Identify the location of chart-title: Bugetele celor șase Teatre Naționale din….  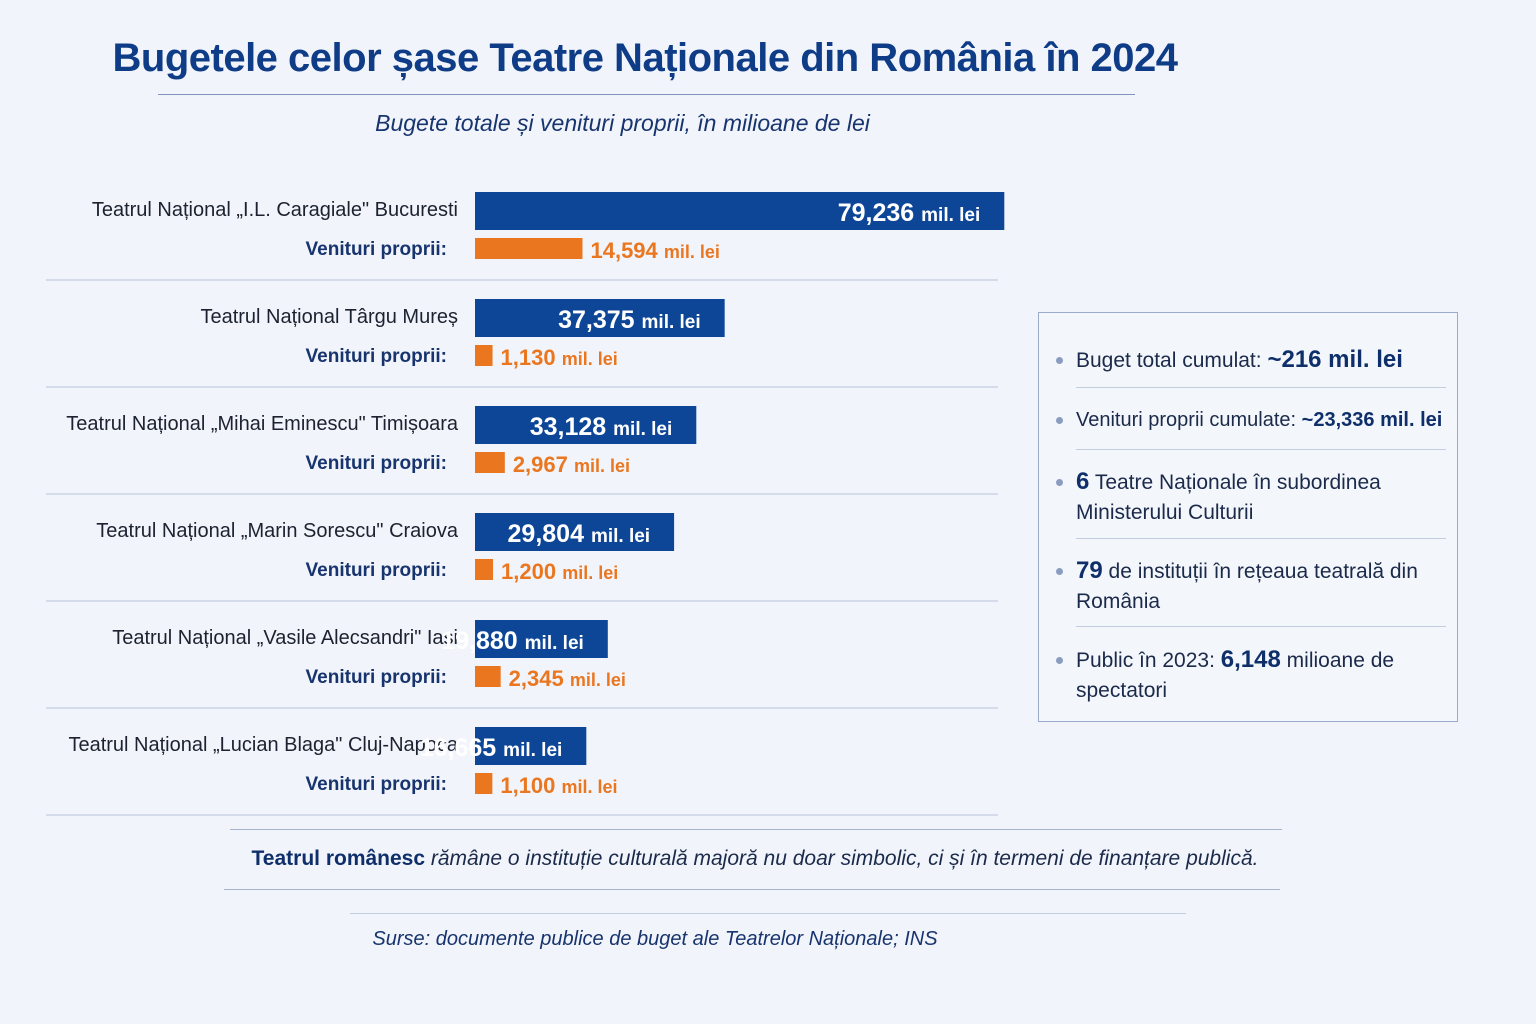
(645, 58).